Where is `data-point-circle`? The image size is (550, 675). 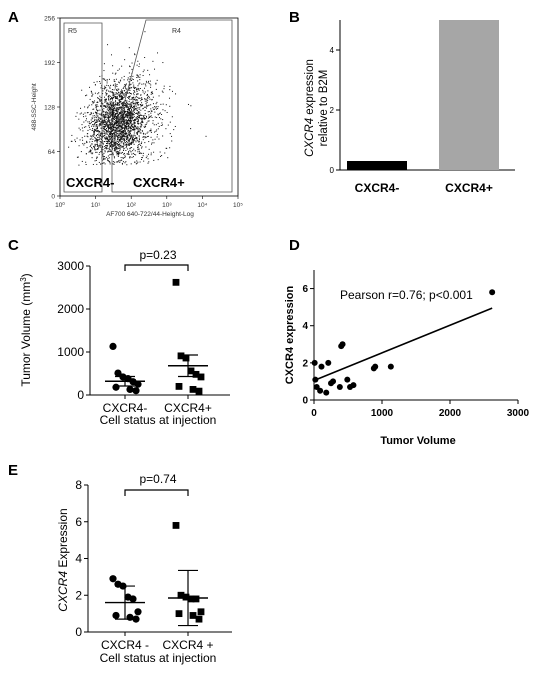
data-point-circle is located at coordinates (116, 387).